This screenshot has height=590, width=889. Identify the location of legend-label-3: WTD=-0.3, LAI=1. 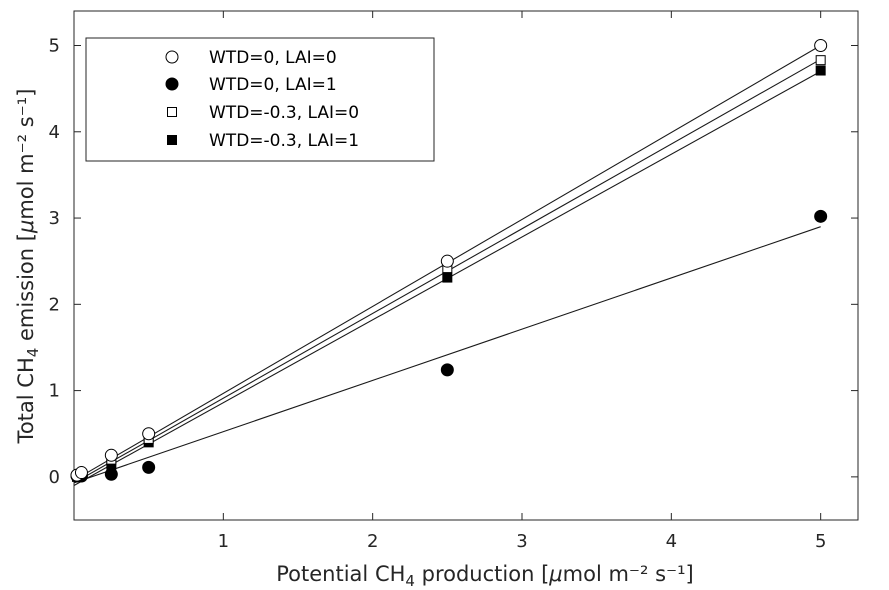
(284, 141).